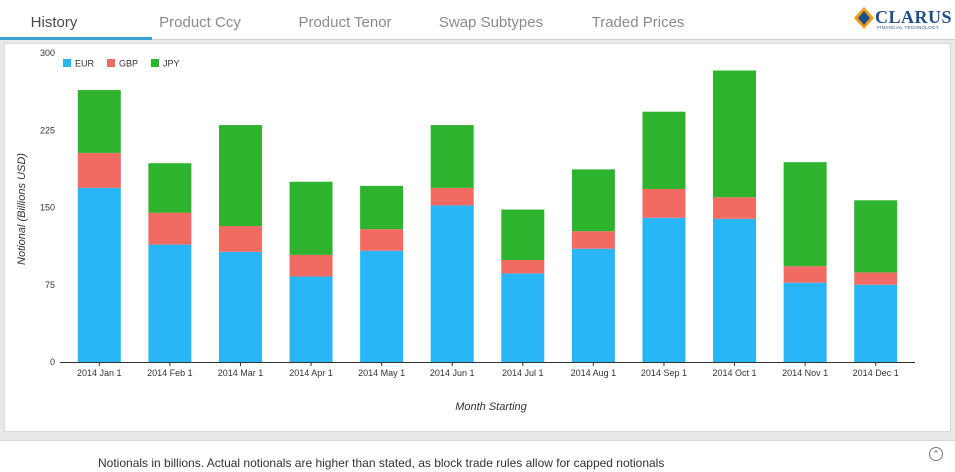 This screenshot has height=472, width=955. Describe the element at coordinates (452, 373) in the screenshot. I see `x-tick-label: 2014 Jun 1` at that location.